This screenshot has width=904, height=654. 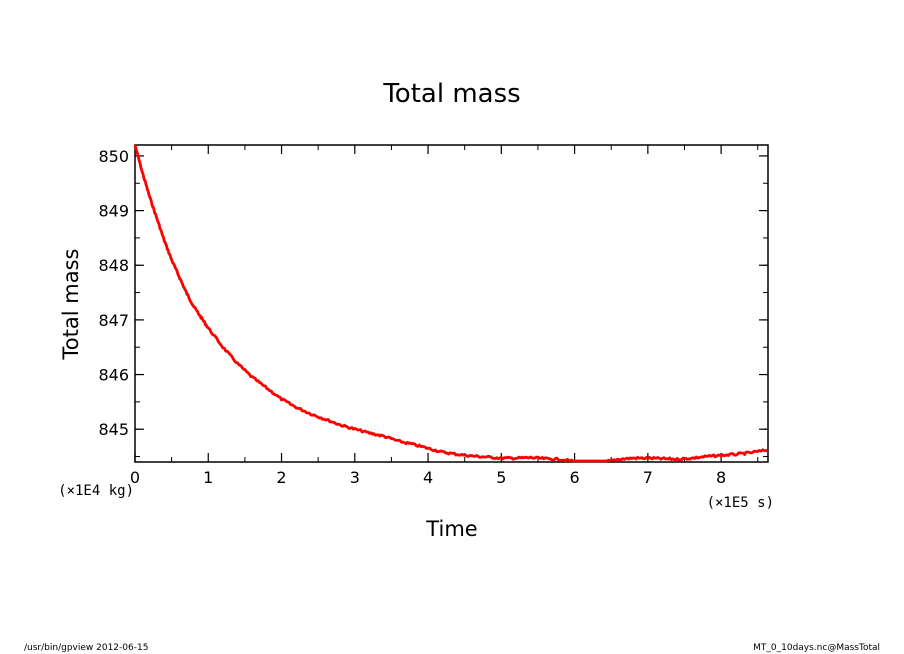 I want to click on y-tick-label: 850, so click(x=113, y=156).